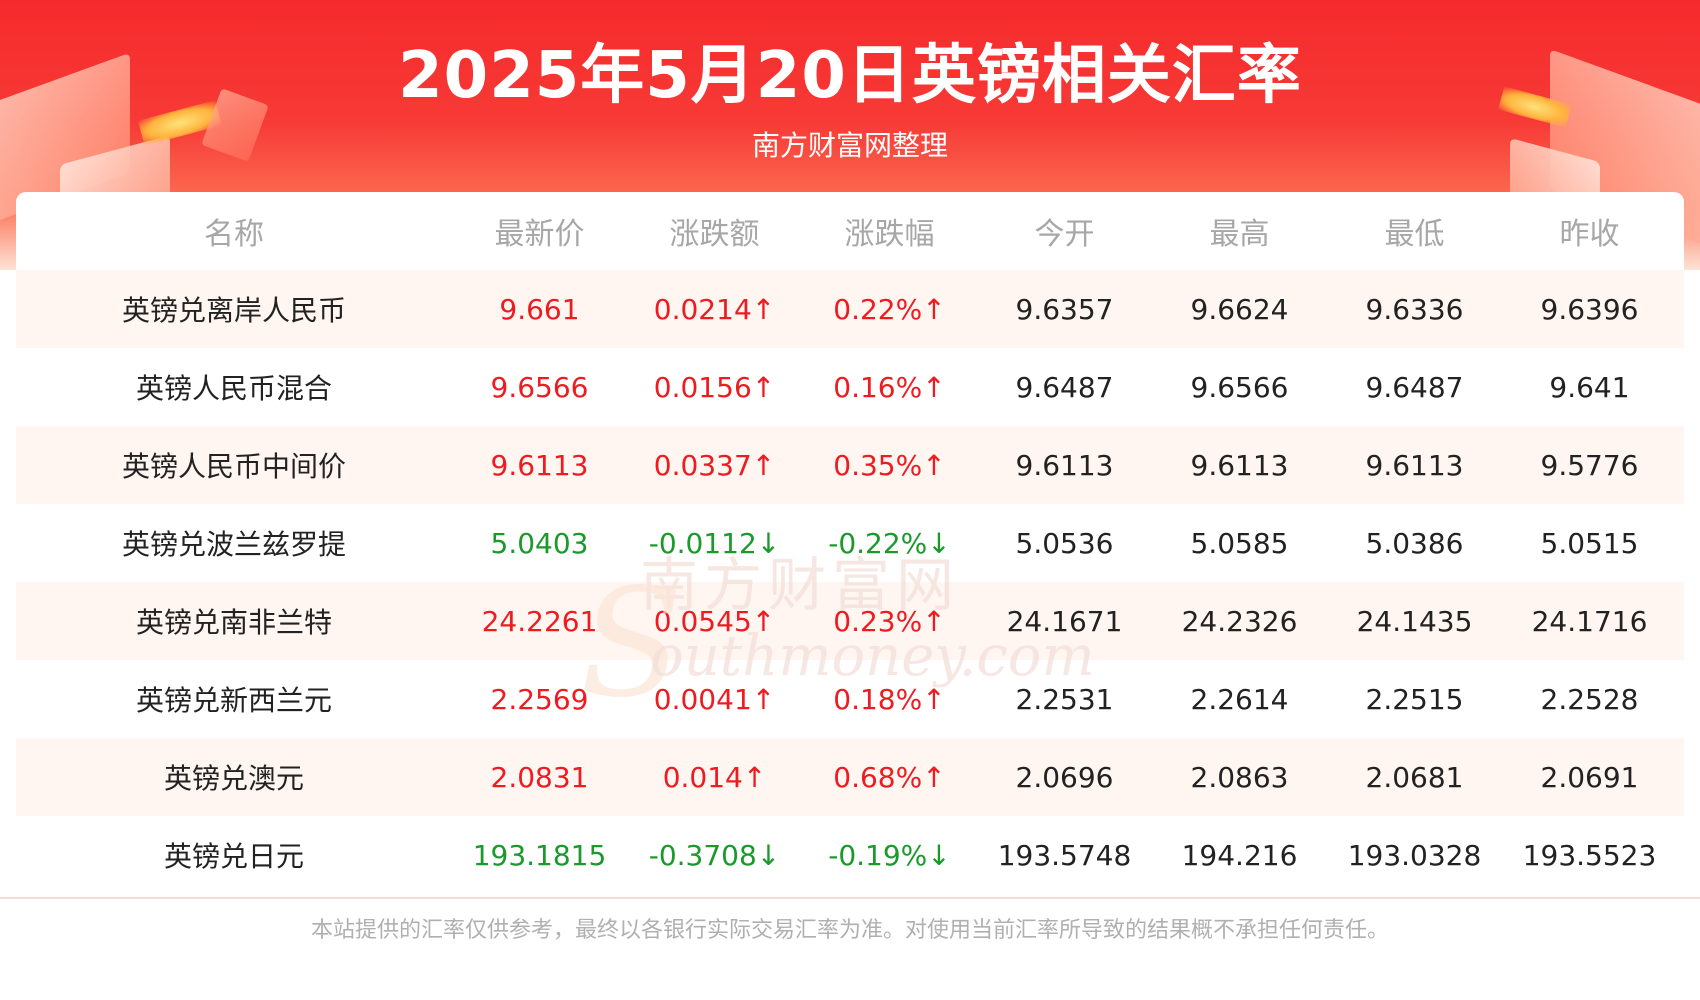 Image resolution: width=1700 pixels, height=1000 pixels. I want to click on open-price: 2.0696, so click(1064, 777).